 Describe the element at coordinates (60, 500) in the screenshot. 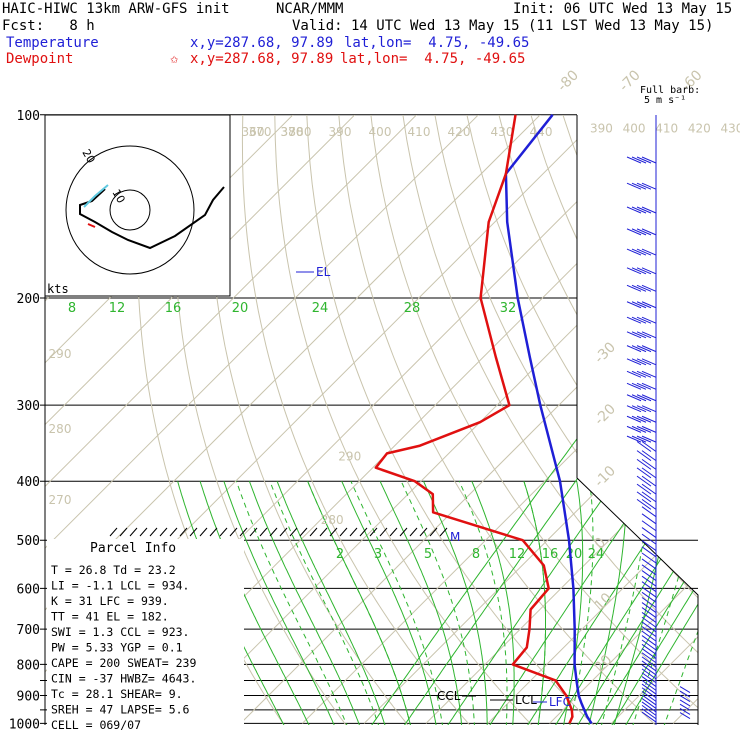

I see `adiabat-label: 270` at that location.